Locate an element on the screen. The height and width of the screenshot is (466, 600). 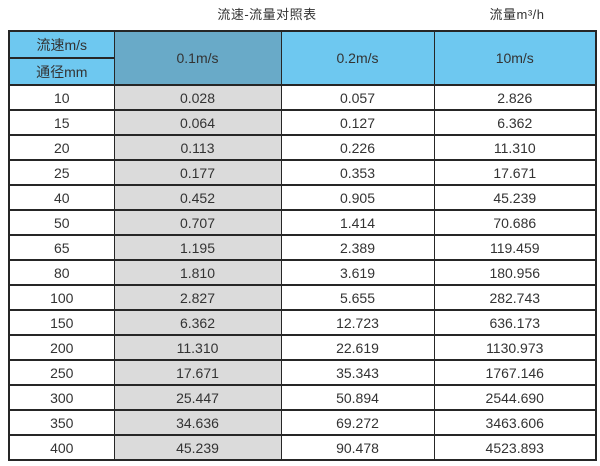
flow-v01-cell: 17.671 is located at coordinates (197, 372).